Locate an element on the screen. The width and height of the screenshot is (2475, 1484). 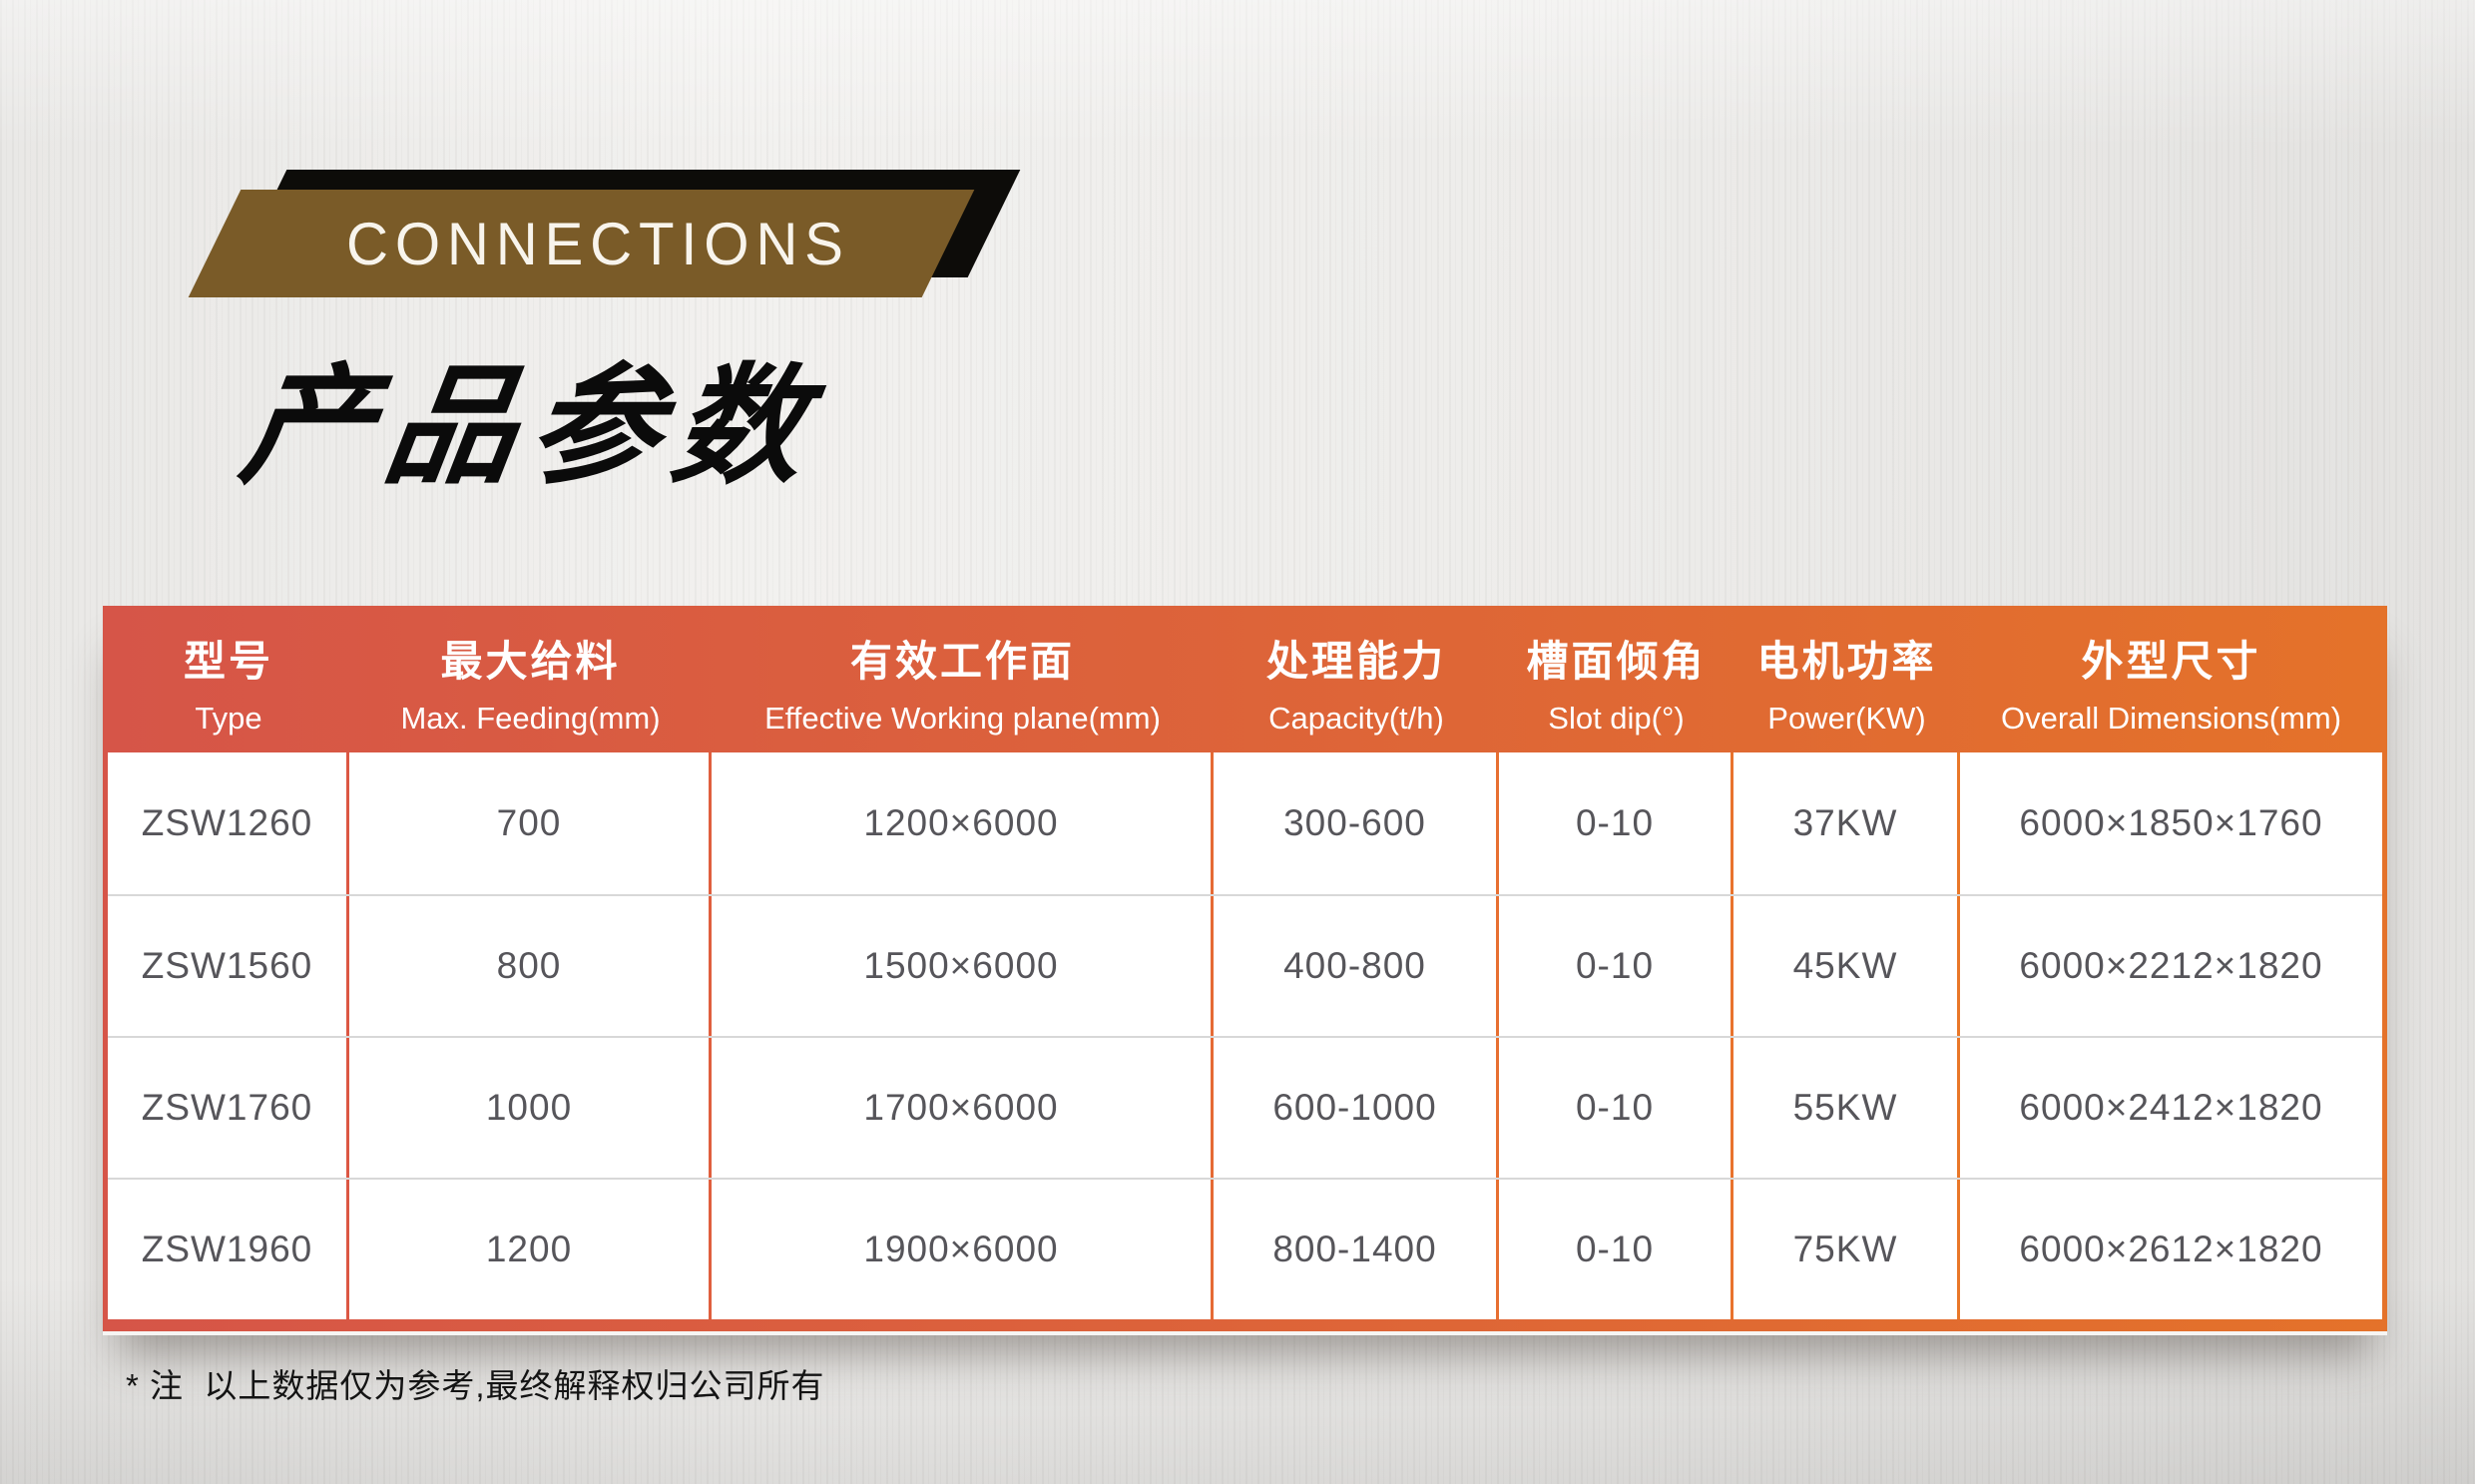
table-cell-model: ZSW1960 is located at coordinates (228, 1249).